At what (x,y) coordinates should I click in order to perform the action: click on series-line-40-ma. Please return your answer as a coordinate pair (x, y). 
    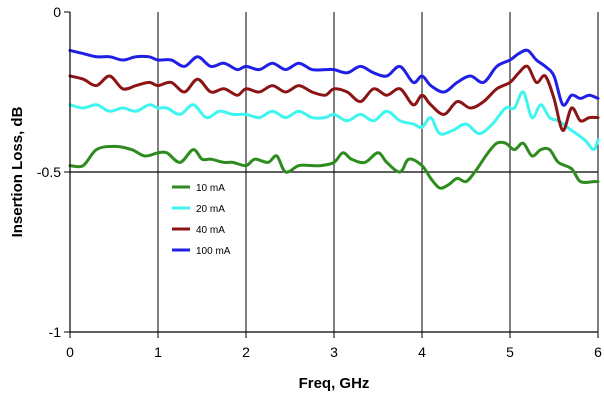
    Looking at the image, I should click on (334, 98).